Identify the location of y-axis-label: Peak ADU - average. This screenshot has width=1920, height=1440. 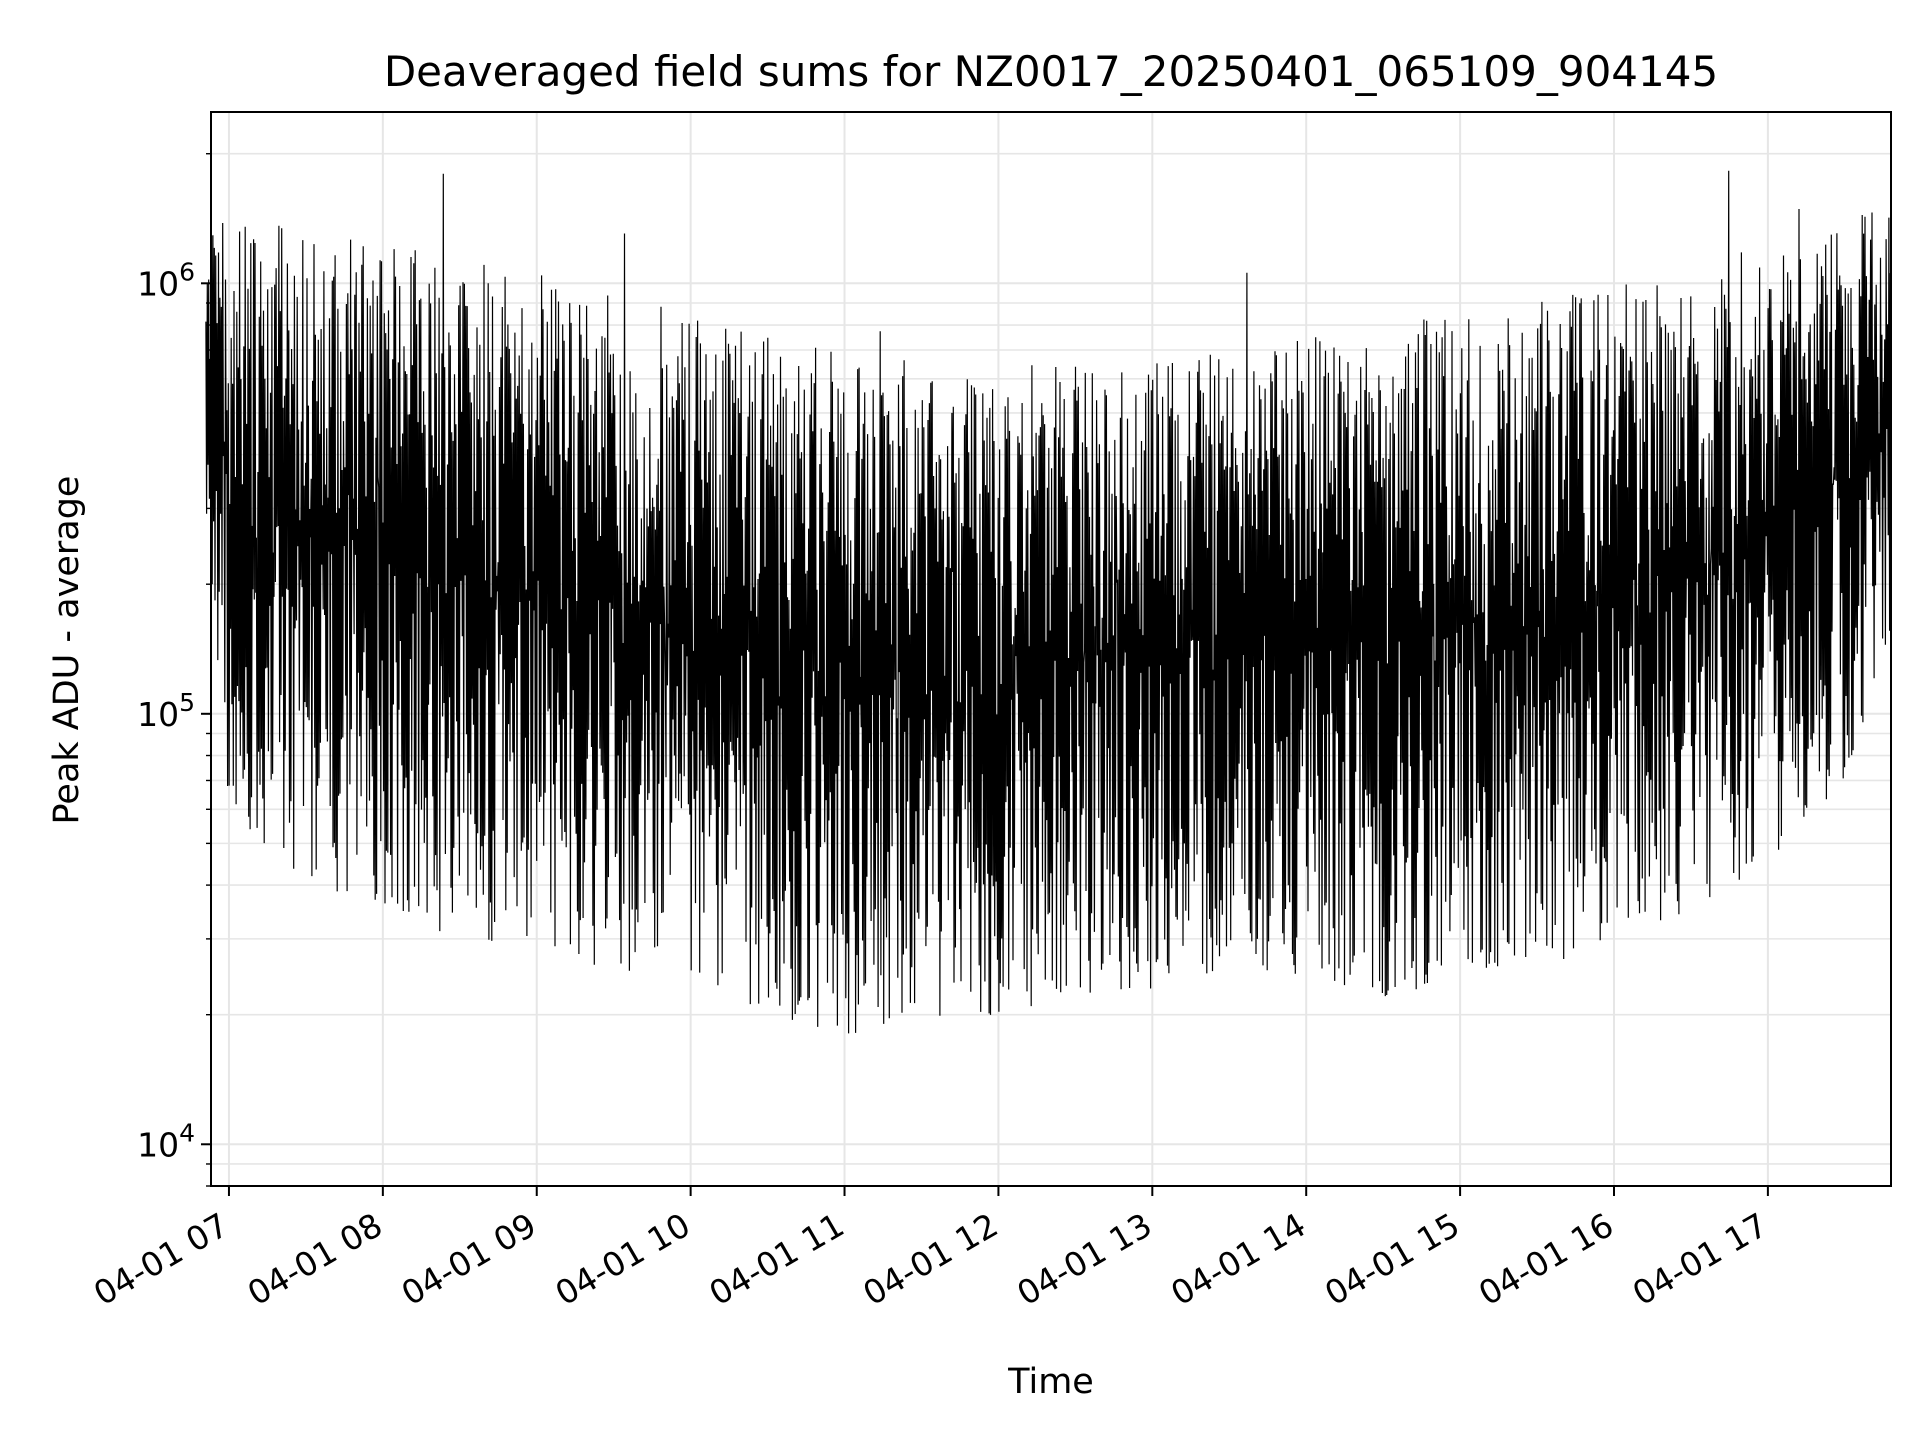
(67, 650).